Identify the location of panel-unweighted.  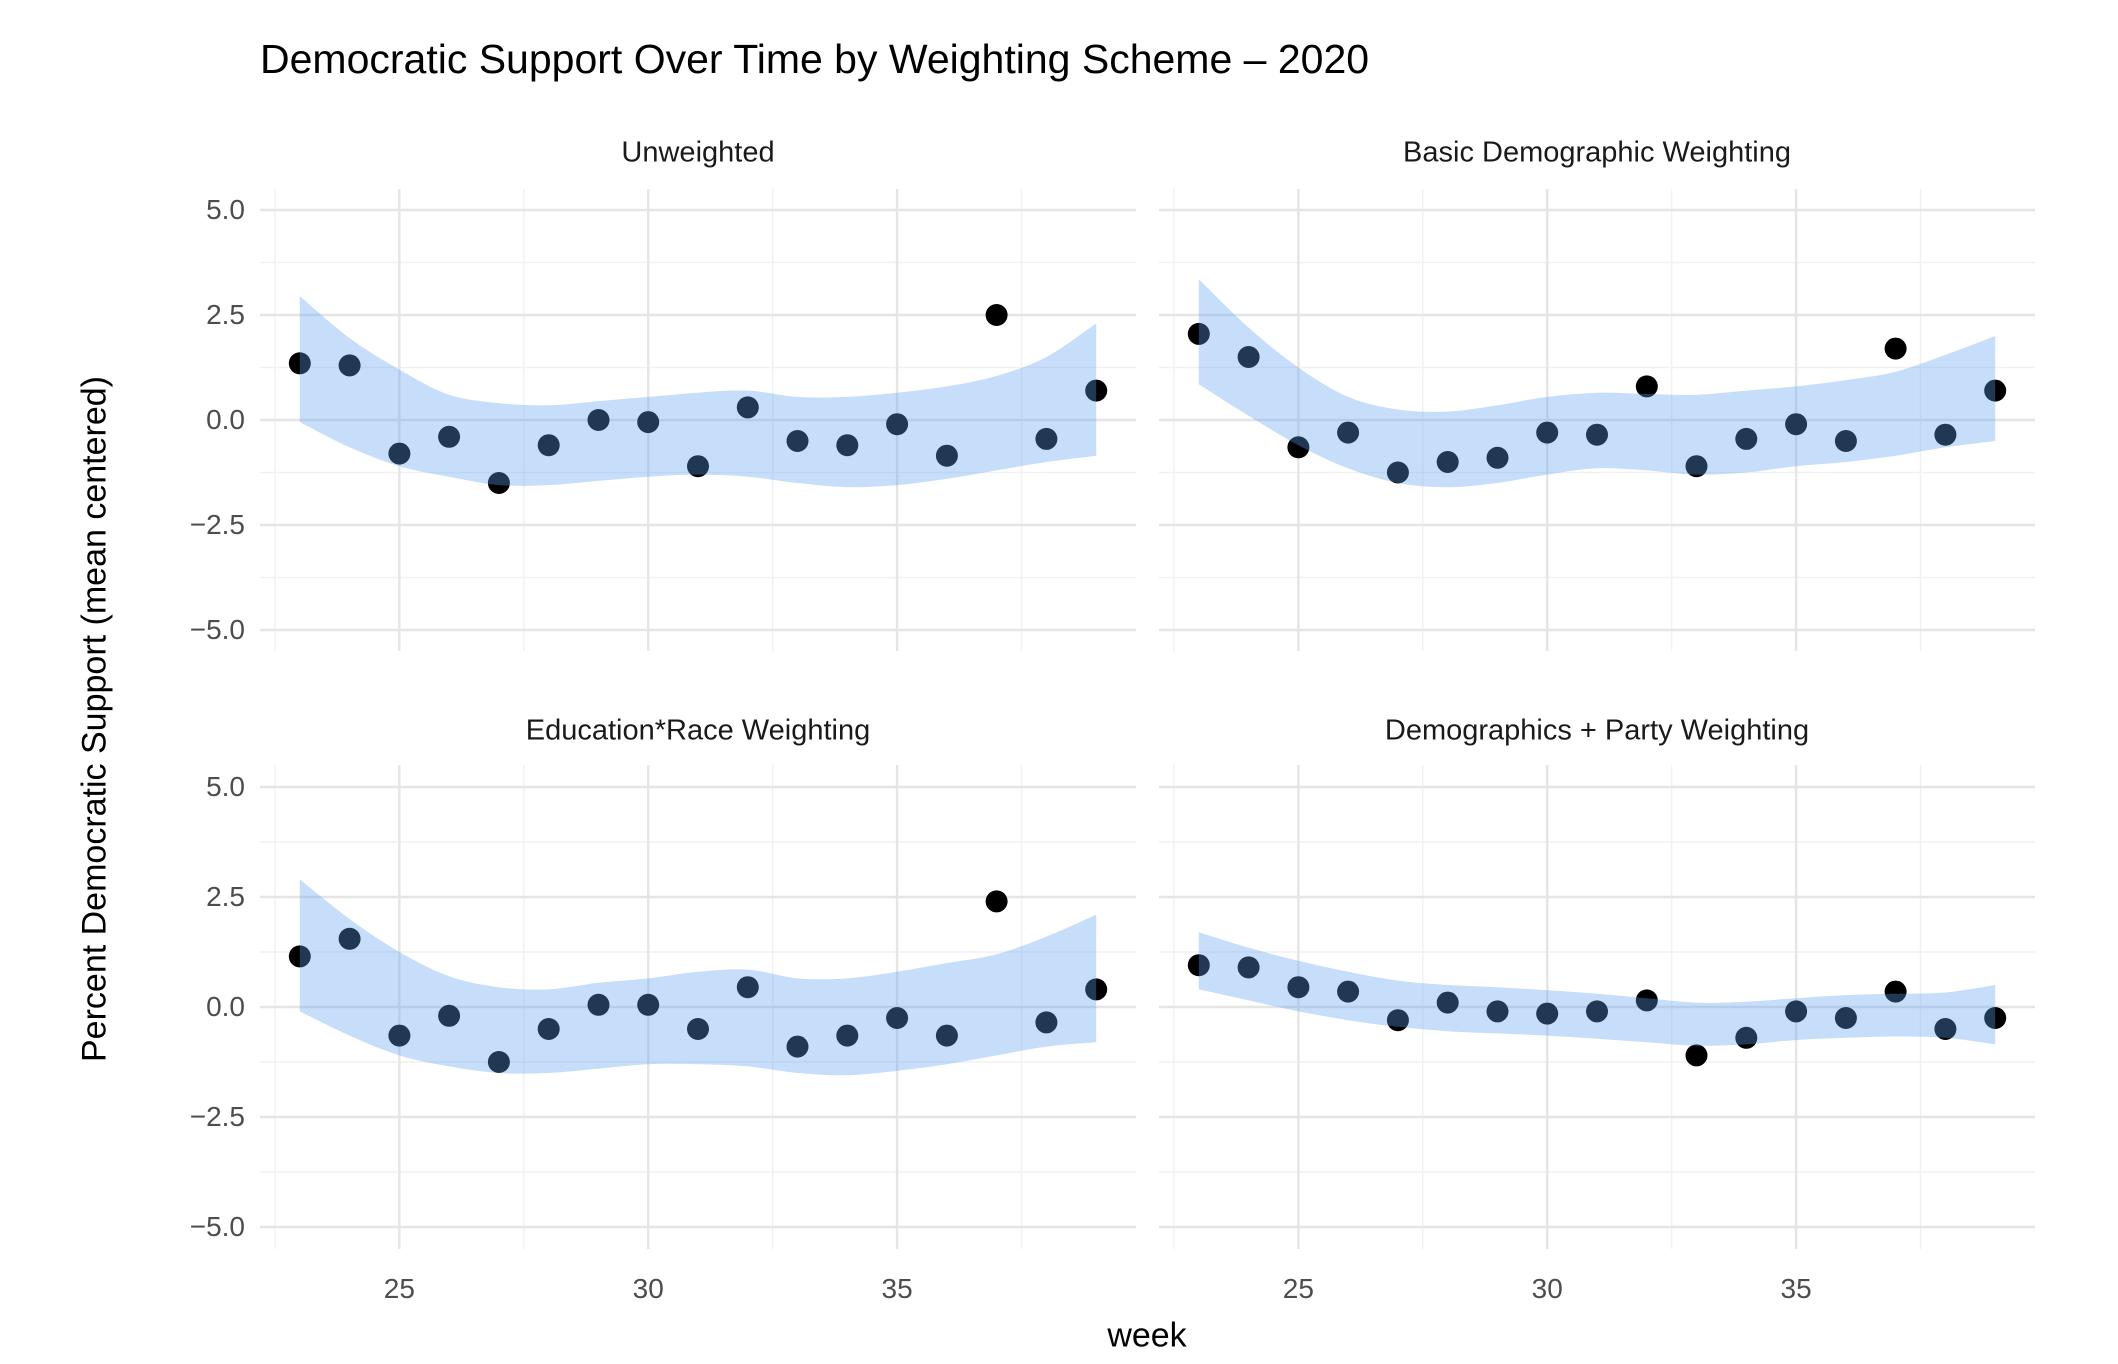
(698, 420).